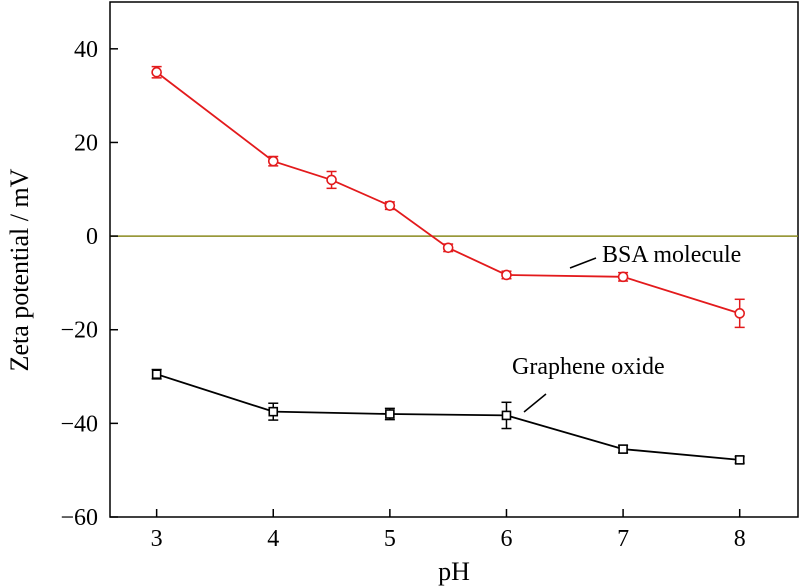  Describe the element at coordinates (740, 539) in the screenshot. I see `x-tick-label: 8` at that location.